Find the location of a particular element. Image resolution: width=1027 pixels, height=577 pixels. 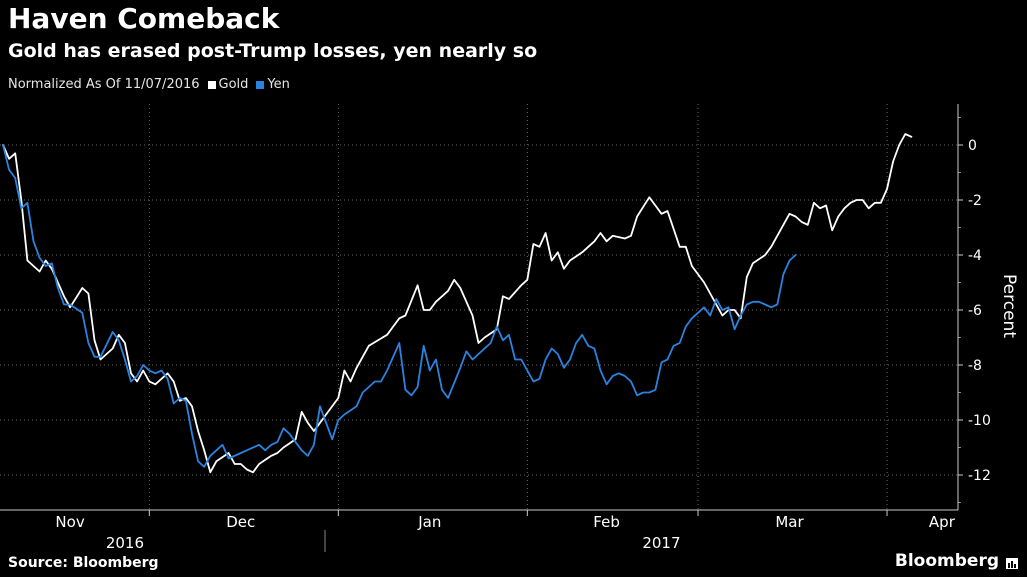

legend-entry-yen: Yen is located at coordinates (273, 84).